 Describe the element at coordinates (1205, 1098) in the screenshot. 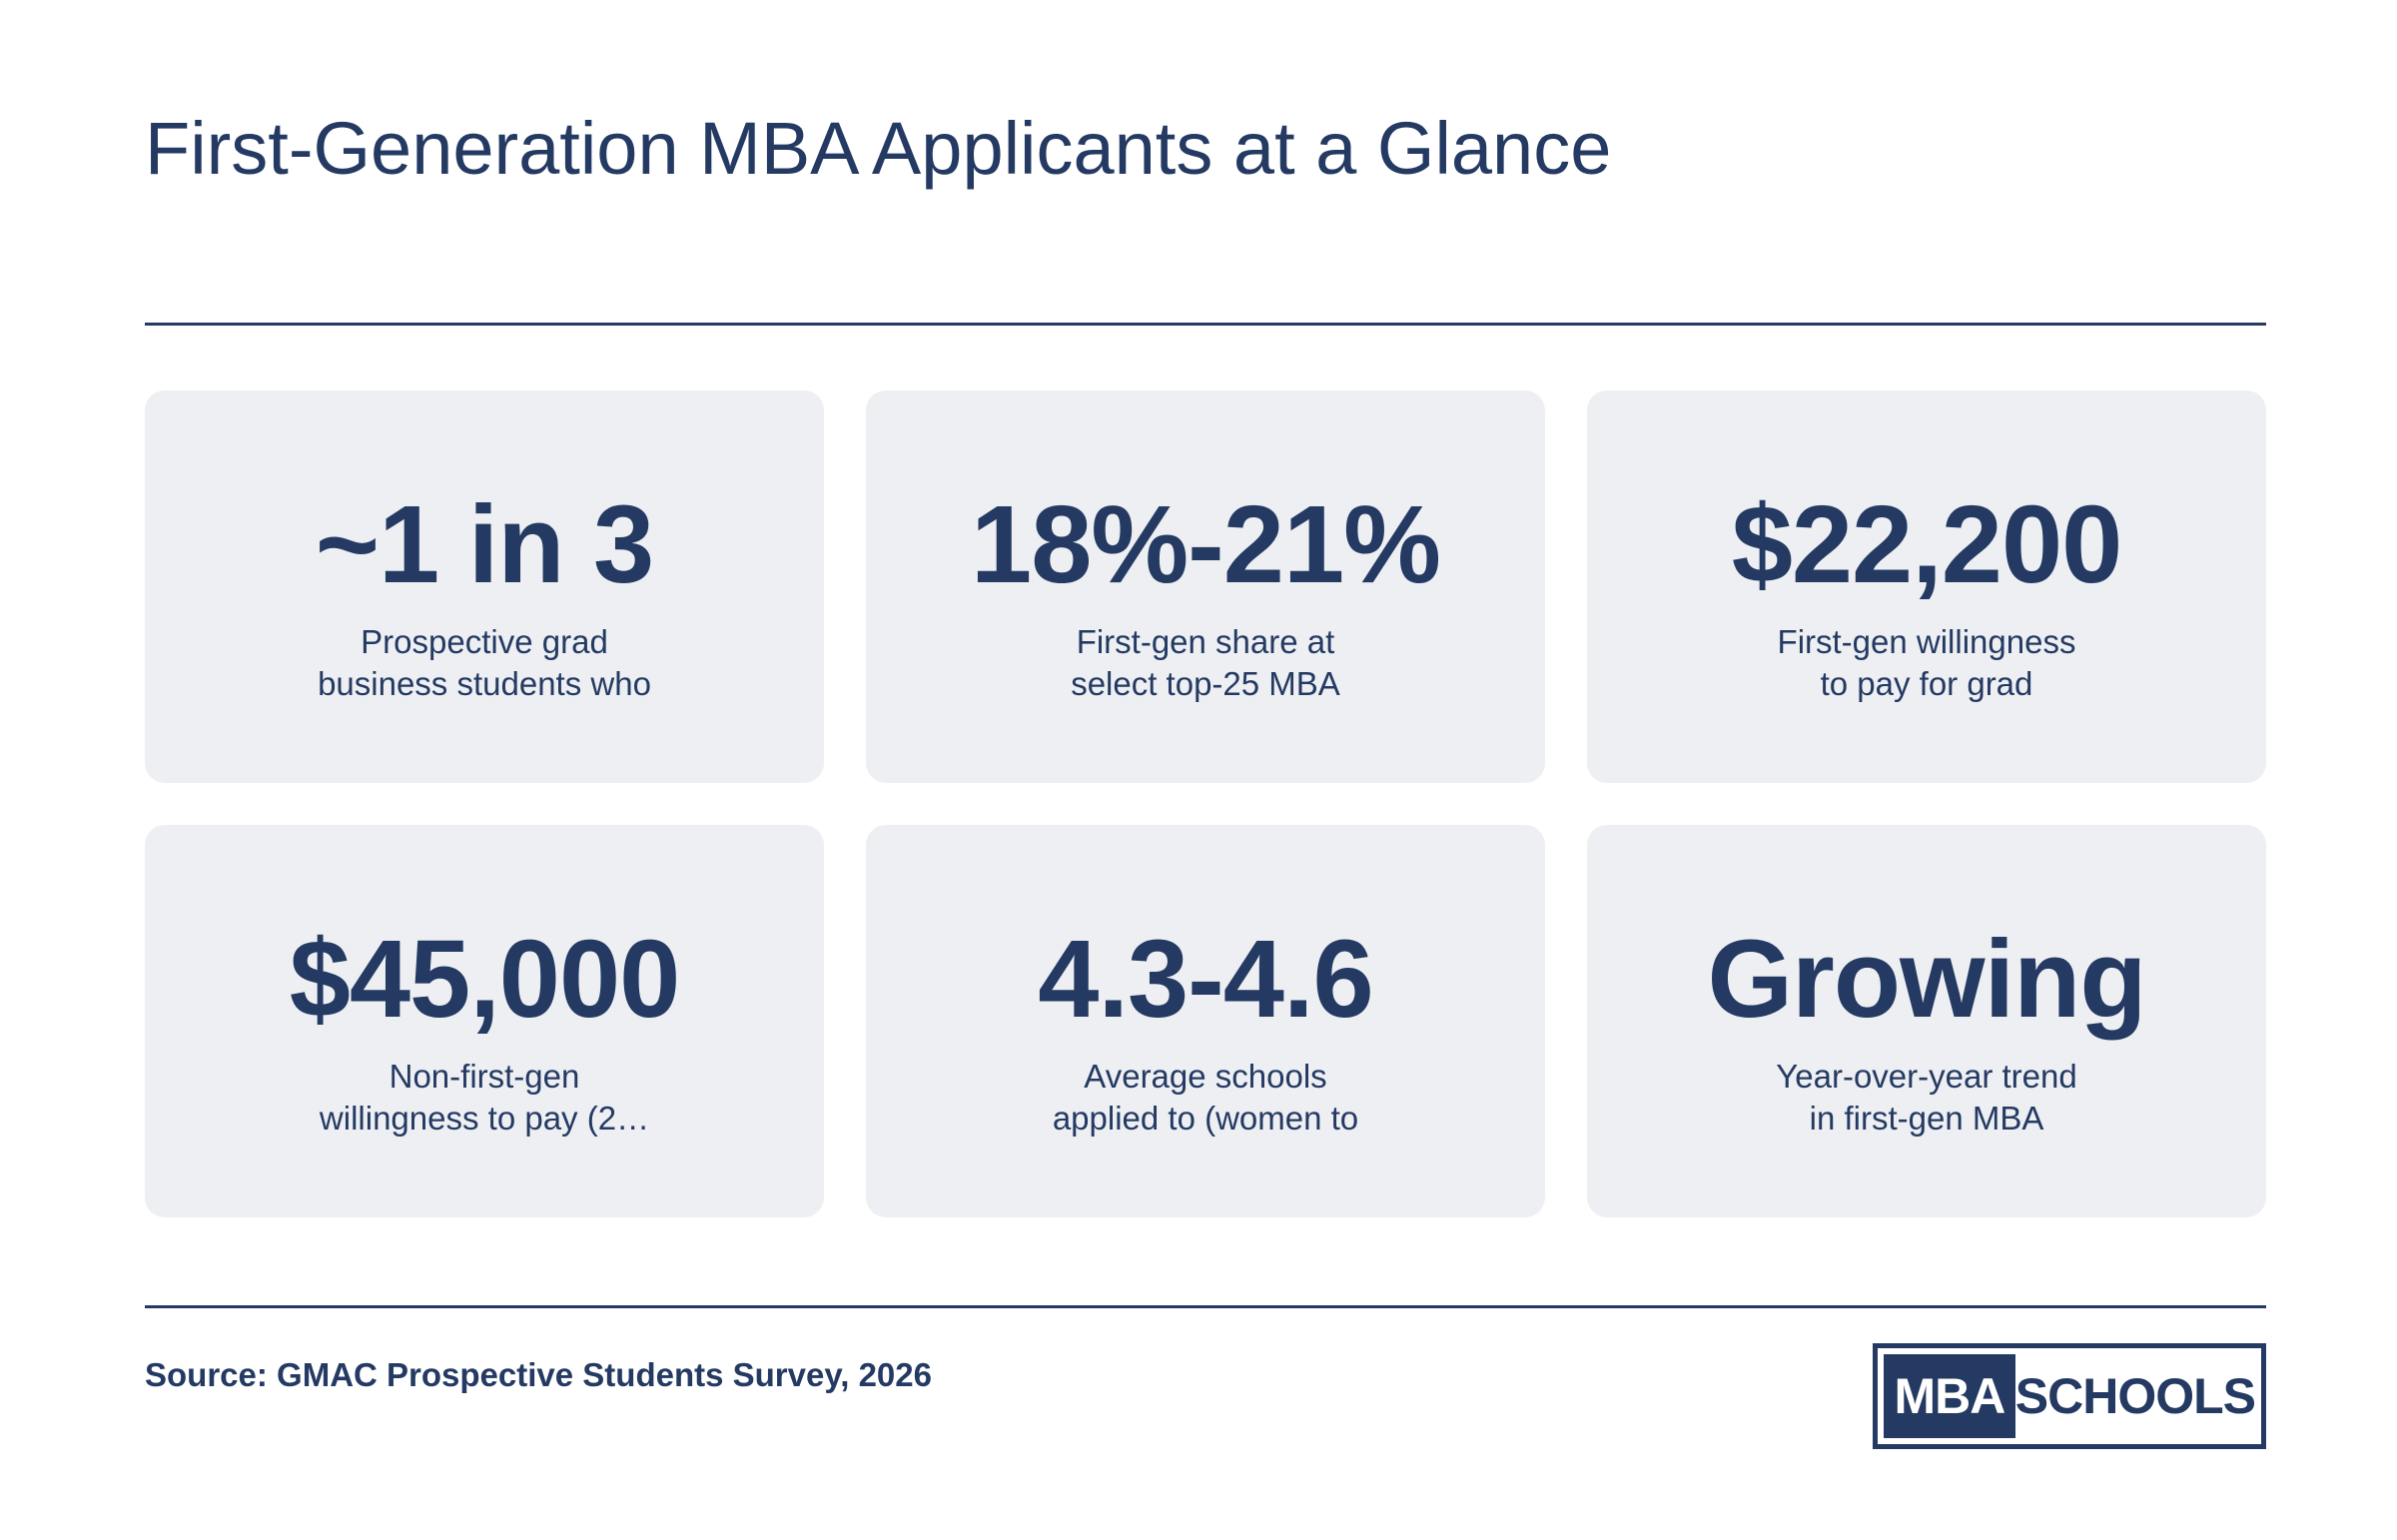

I see `stat-label: Average schools applied to (women to` at that location.